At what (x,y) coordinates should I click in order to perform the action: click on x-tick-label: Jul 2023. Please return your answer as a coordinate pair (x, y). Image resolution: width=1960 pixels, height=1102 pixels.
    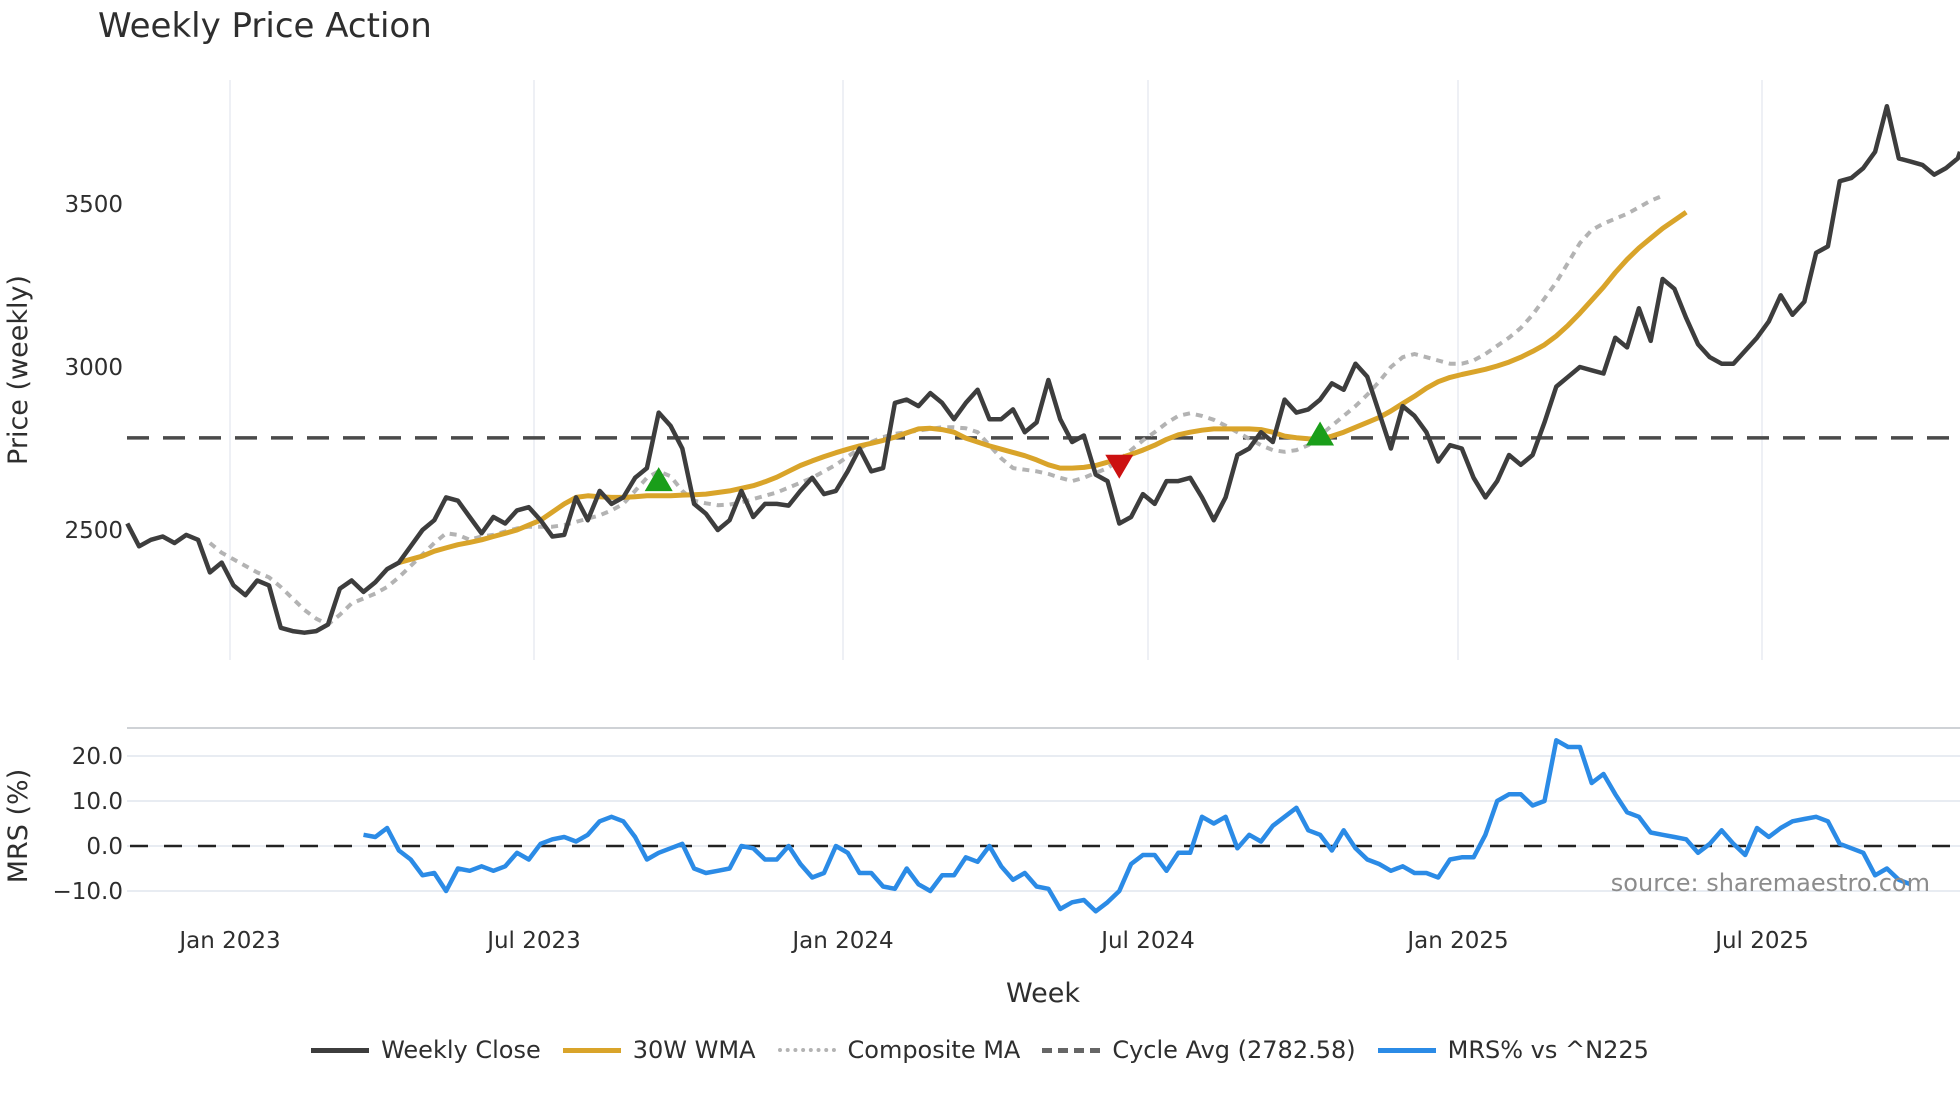
    Looking at the image, I should click on (533, 941).